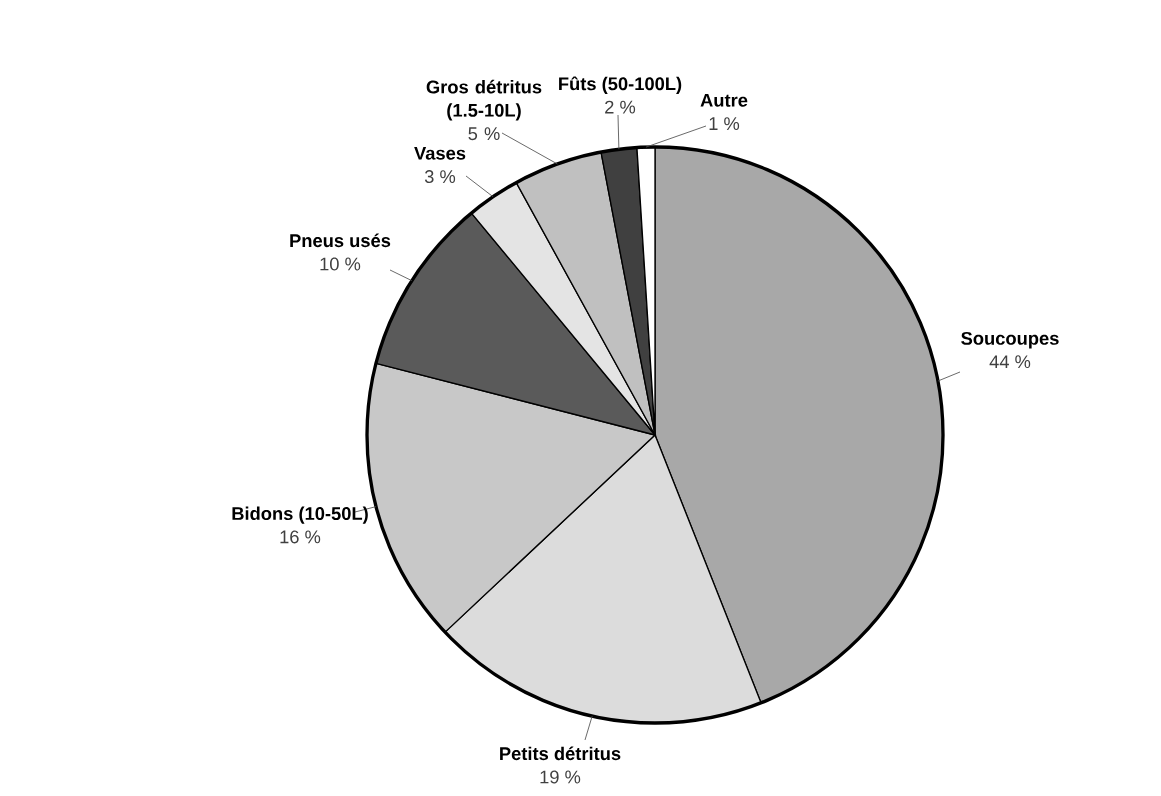 The height and width of the screenshot is (796, 1161). What do you see at coordinates (484, 100) in the screenshot?
I see `slice-label: Gros détritus (1.5-10L)` at bounding box center [484, 100].